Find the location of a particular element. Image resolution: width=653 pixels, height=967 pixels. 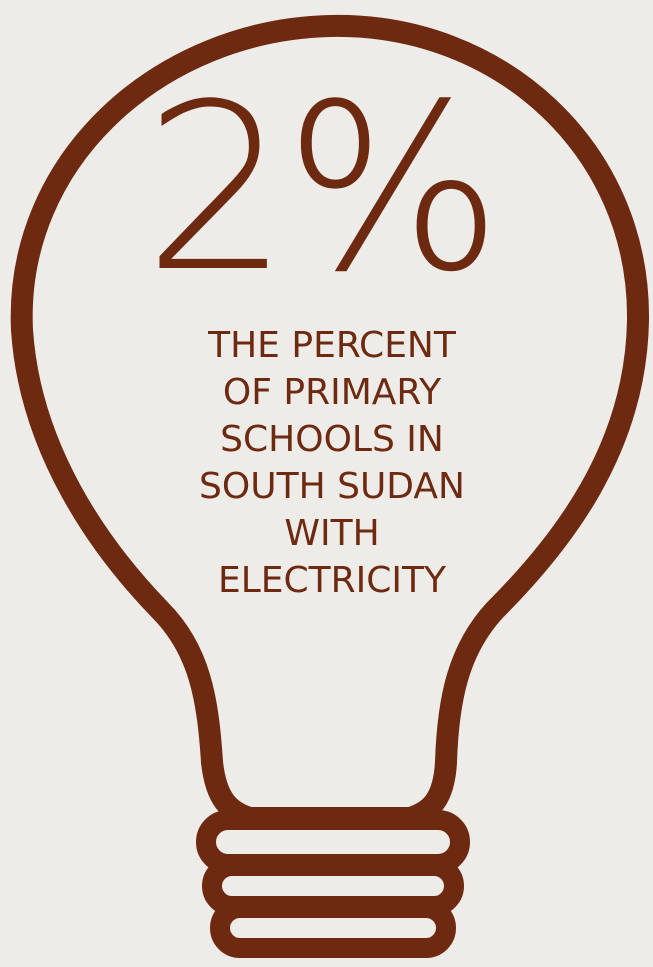

caption-line: THE PERCENT is located at coordinates (332, 345).